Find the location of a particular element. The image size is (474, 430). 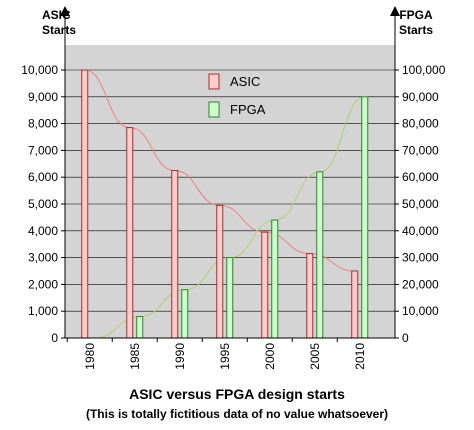

right-axis-title-line1: FPGA is located at coordinates (416, 15).